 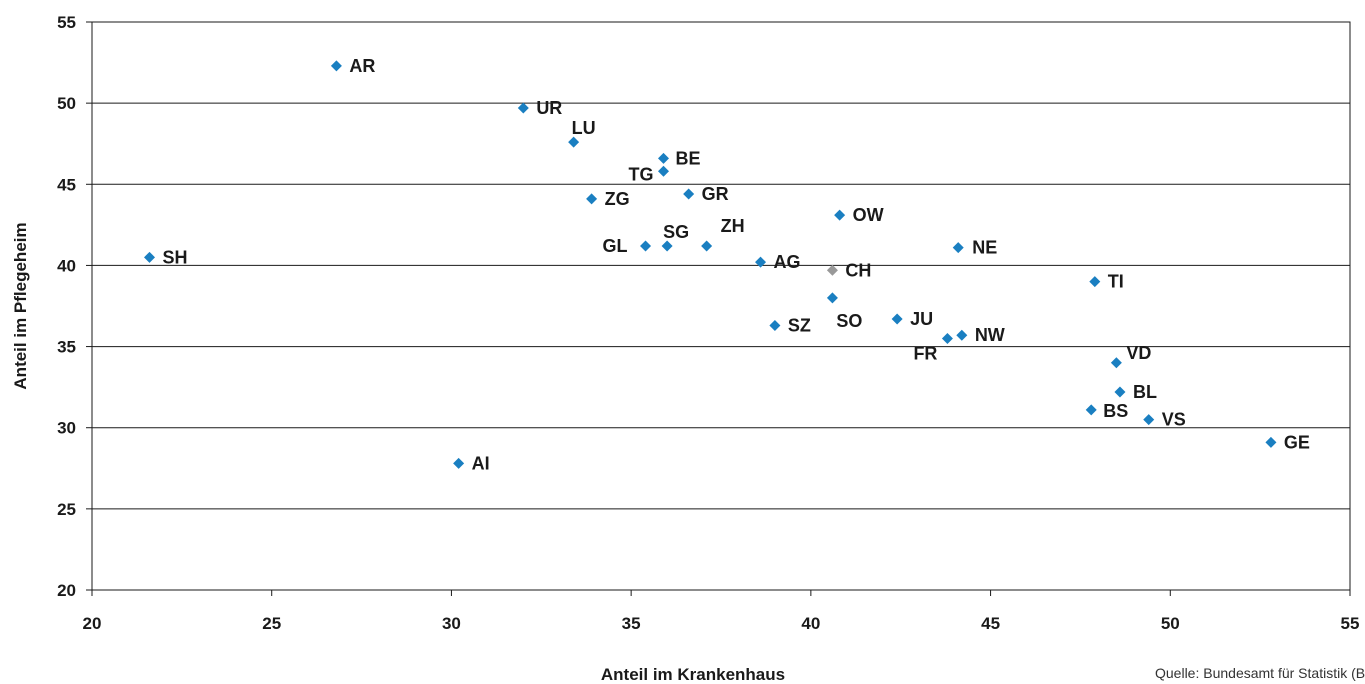 What do you see at coordinates (849, 321) in the screenshot?
I see `point-label-so: SO` at bounding box center [849, 321].